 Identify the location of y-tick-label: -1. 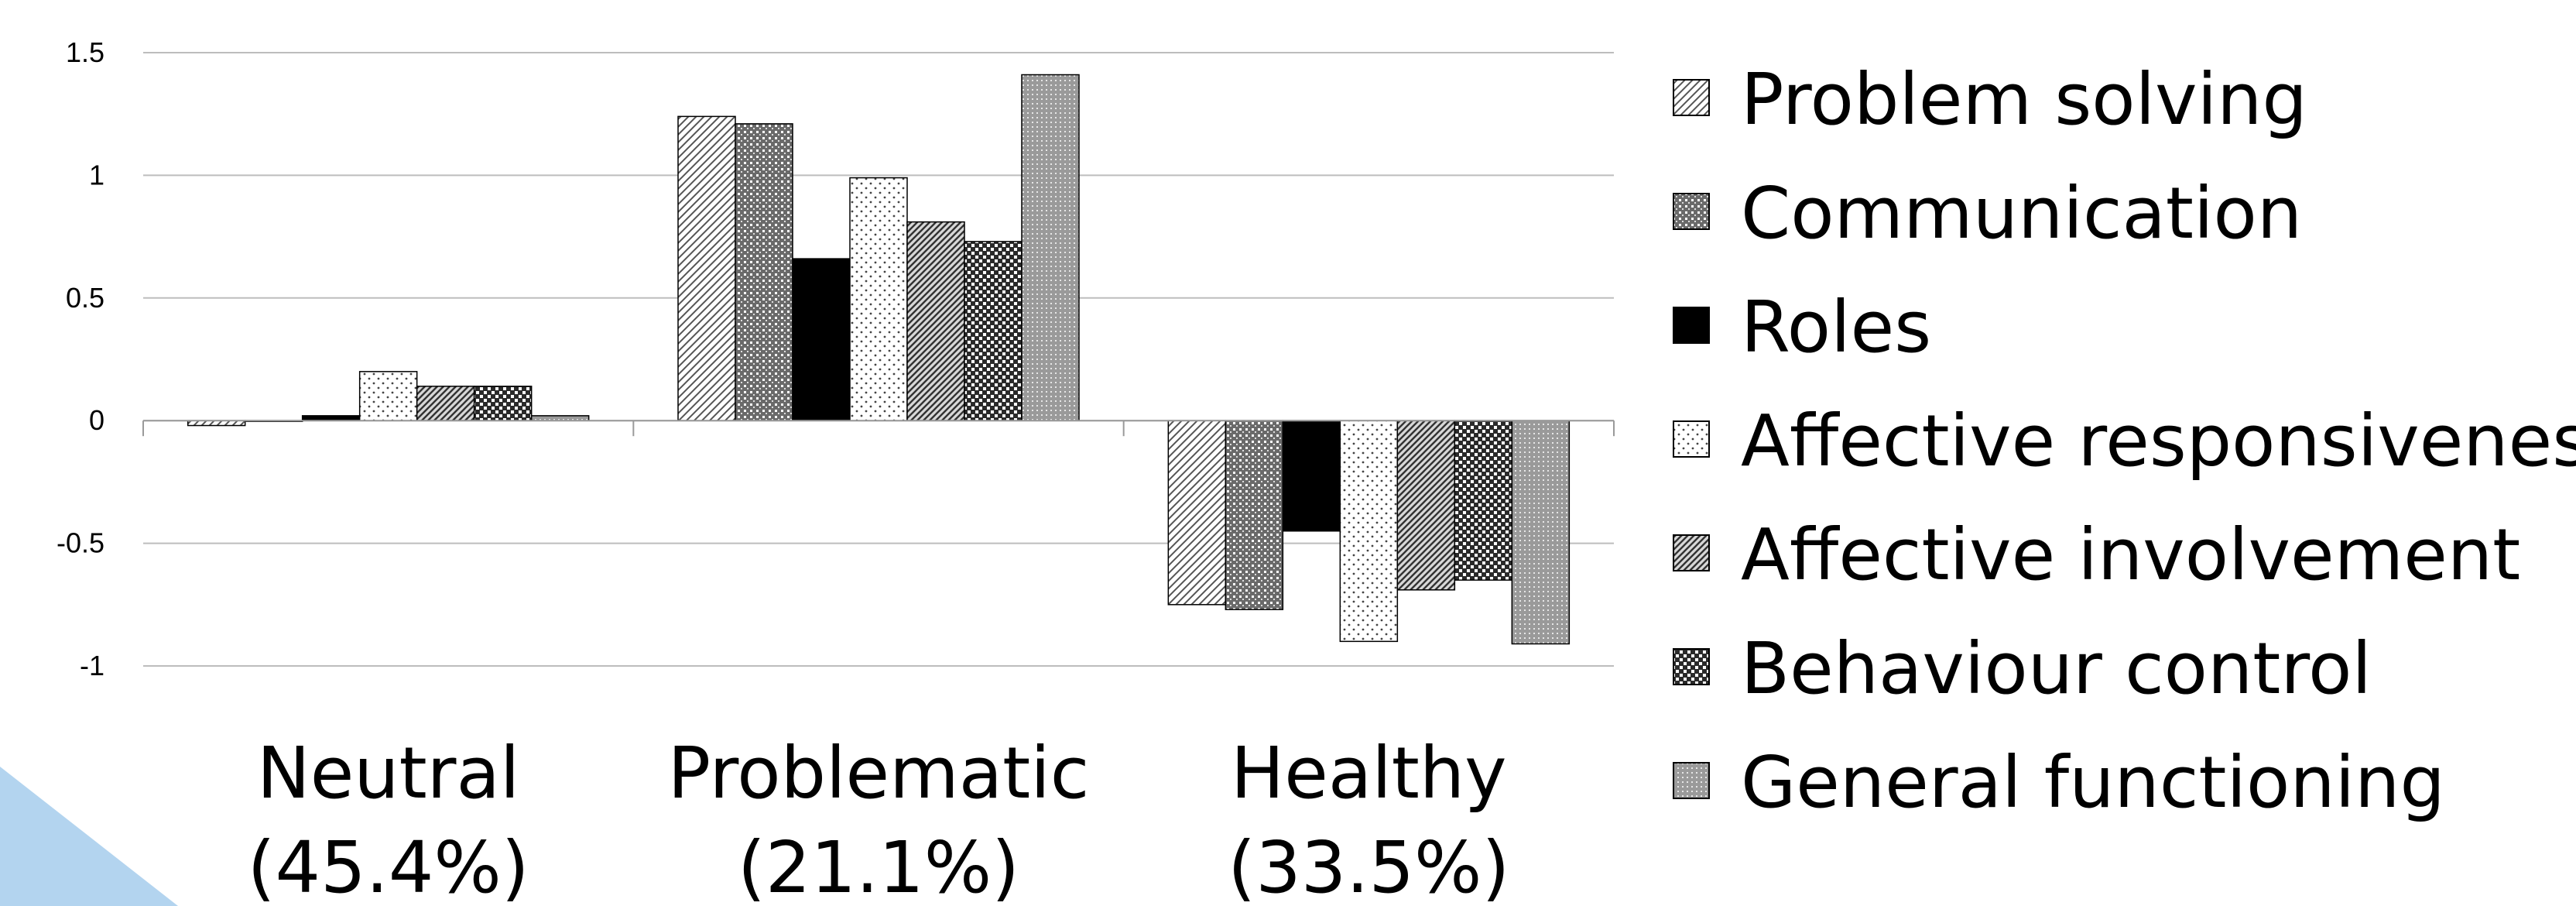
(92, 665).